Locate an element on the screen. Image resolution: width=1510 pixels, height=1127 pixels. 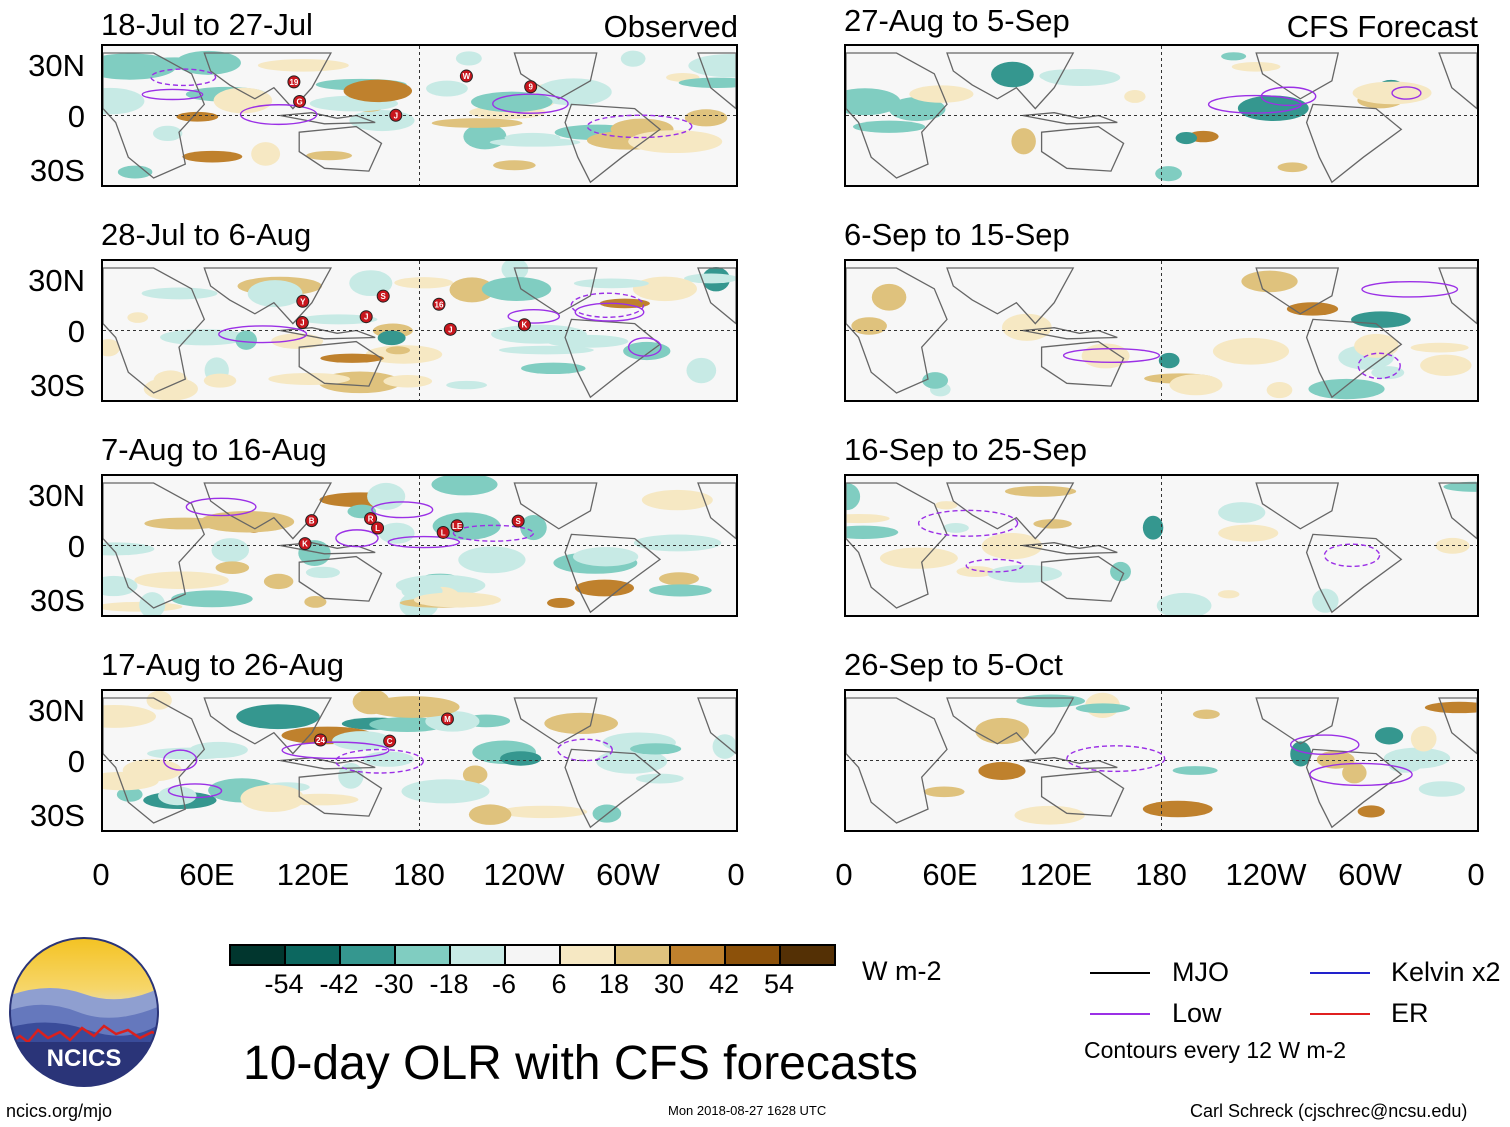
storm-marker: 9 is located at coordinates (531, 87).